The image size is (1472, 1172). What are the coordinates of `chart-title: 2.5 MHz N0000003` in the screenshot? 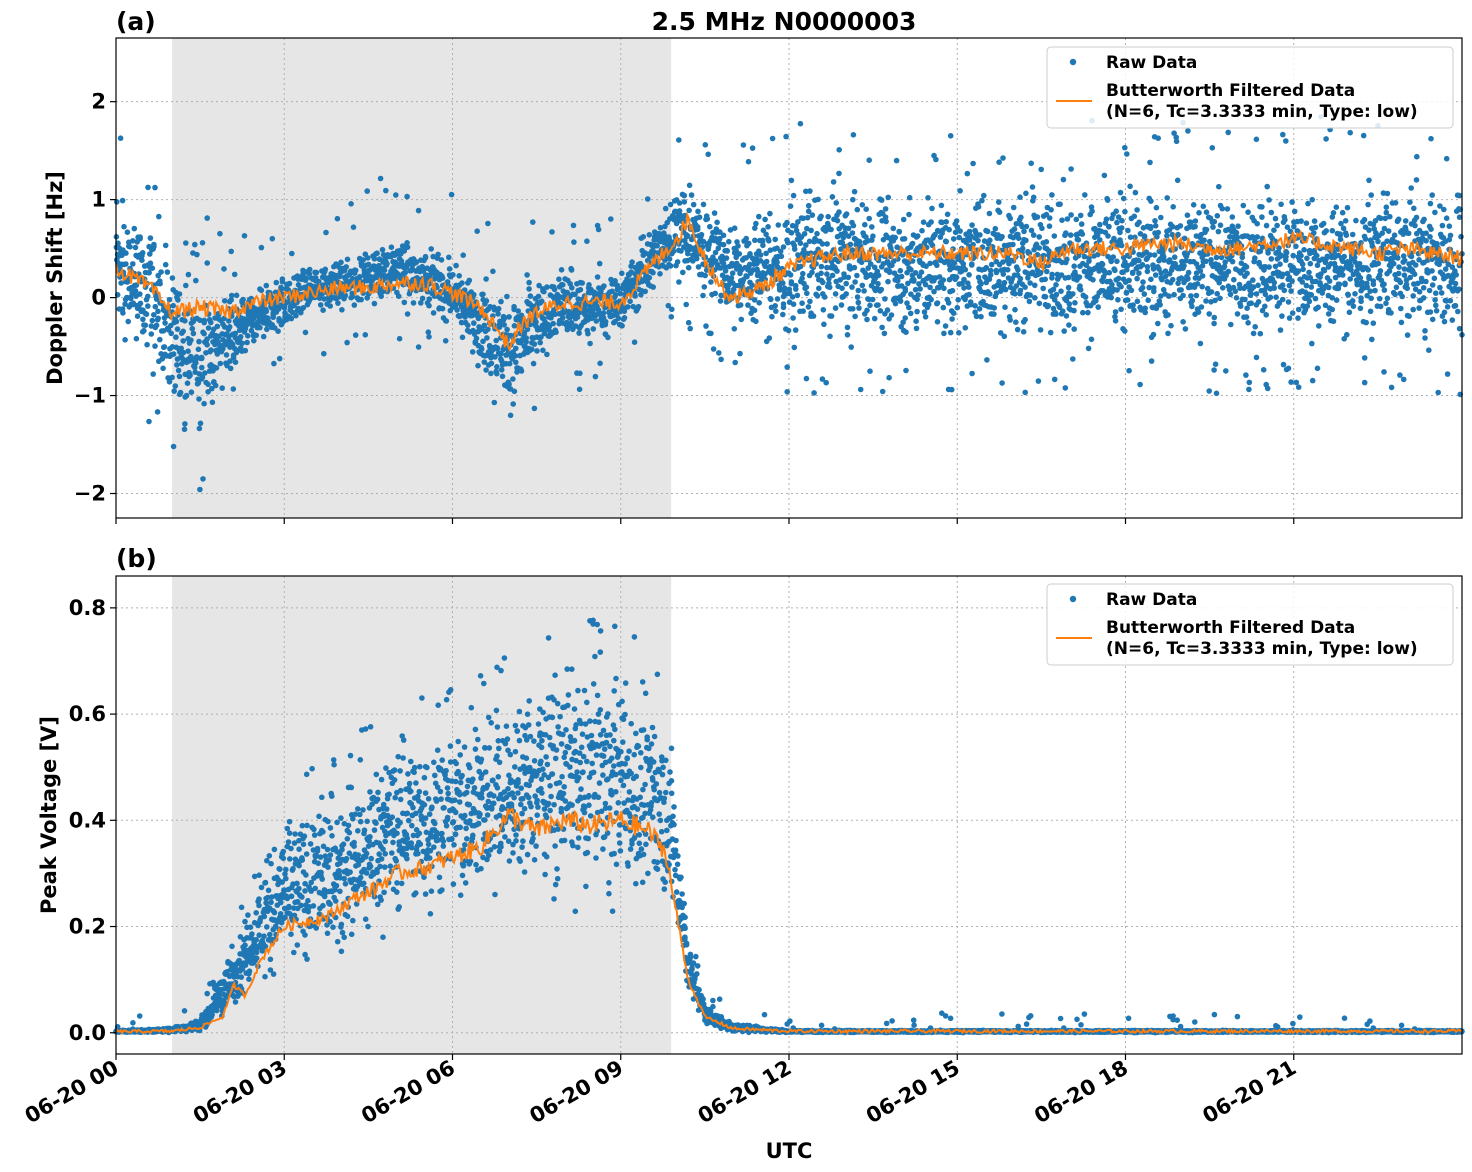 It's located at (784, 21).